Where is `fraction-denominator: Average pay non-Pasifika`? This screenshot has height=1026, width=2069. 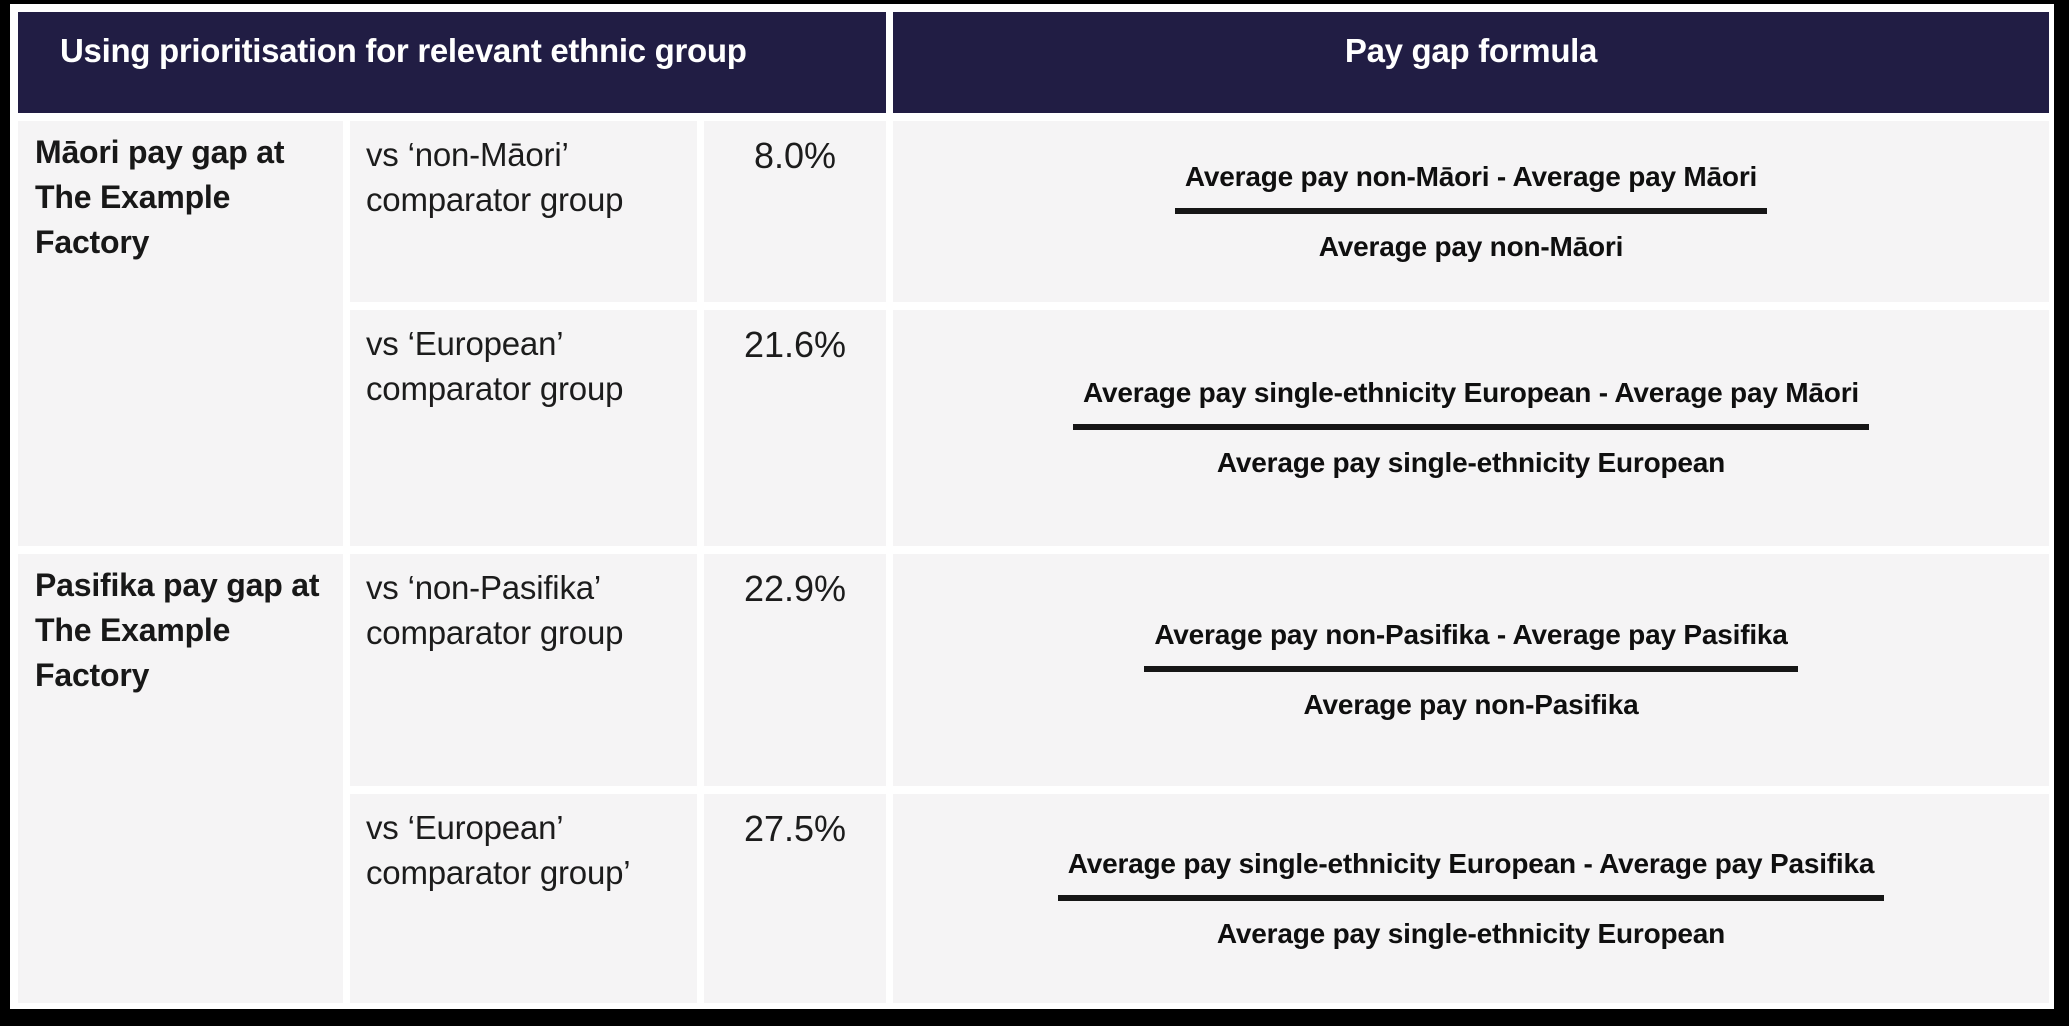
fraction-denominator: Average pay non-Pasifika is located at coordinates (1471, 704).